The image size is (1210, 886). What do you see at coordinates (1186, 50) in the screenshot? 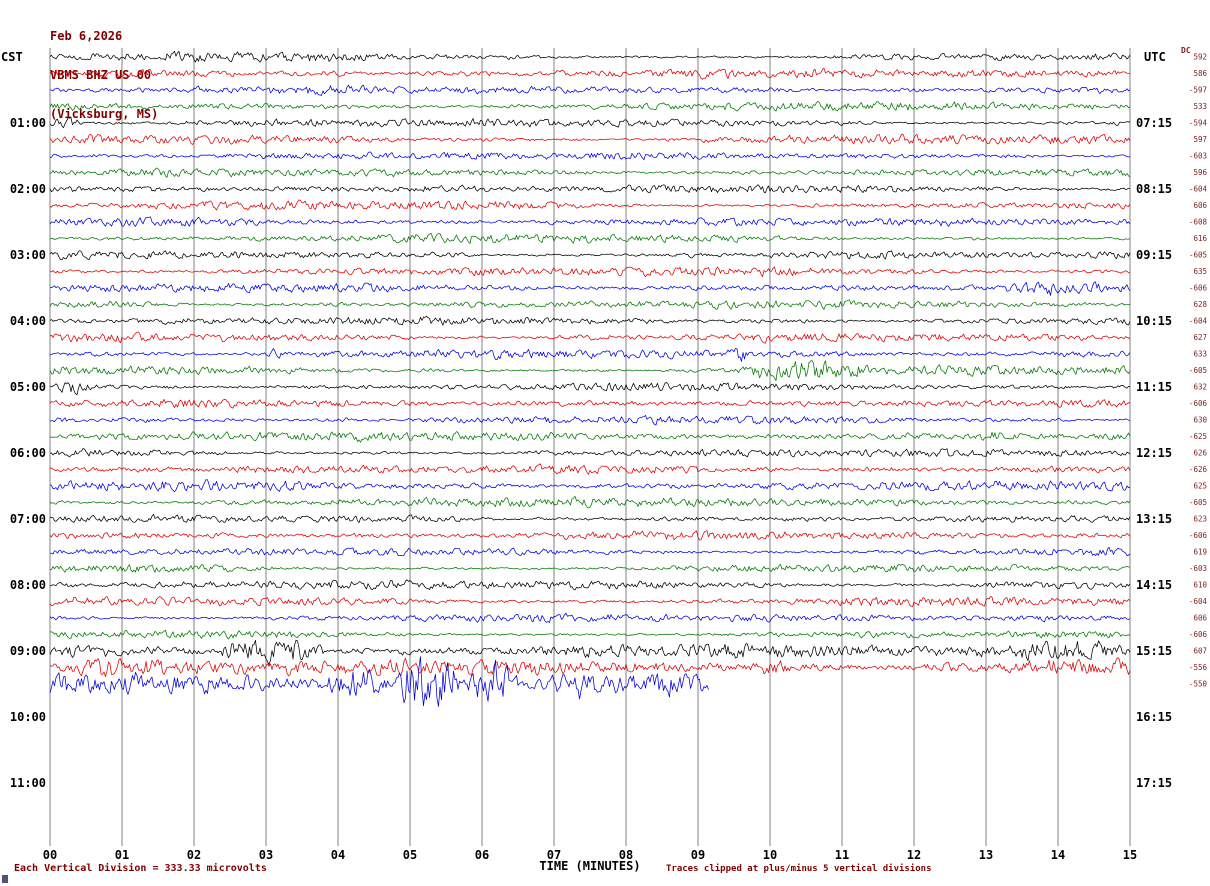
I see `dc-column-header: DC` at bounding box center [1186, 50].